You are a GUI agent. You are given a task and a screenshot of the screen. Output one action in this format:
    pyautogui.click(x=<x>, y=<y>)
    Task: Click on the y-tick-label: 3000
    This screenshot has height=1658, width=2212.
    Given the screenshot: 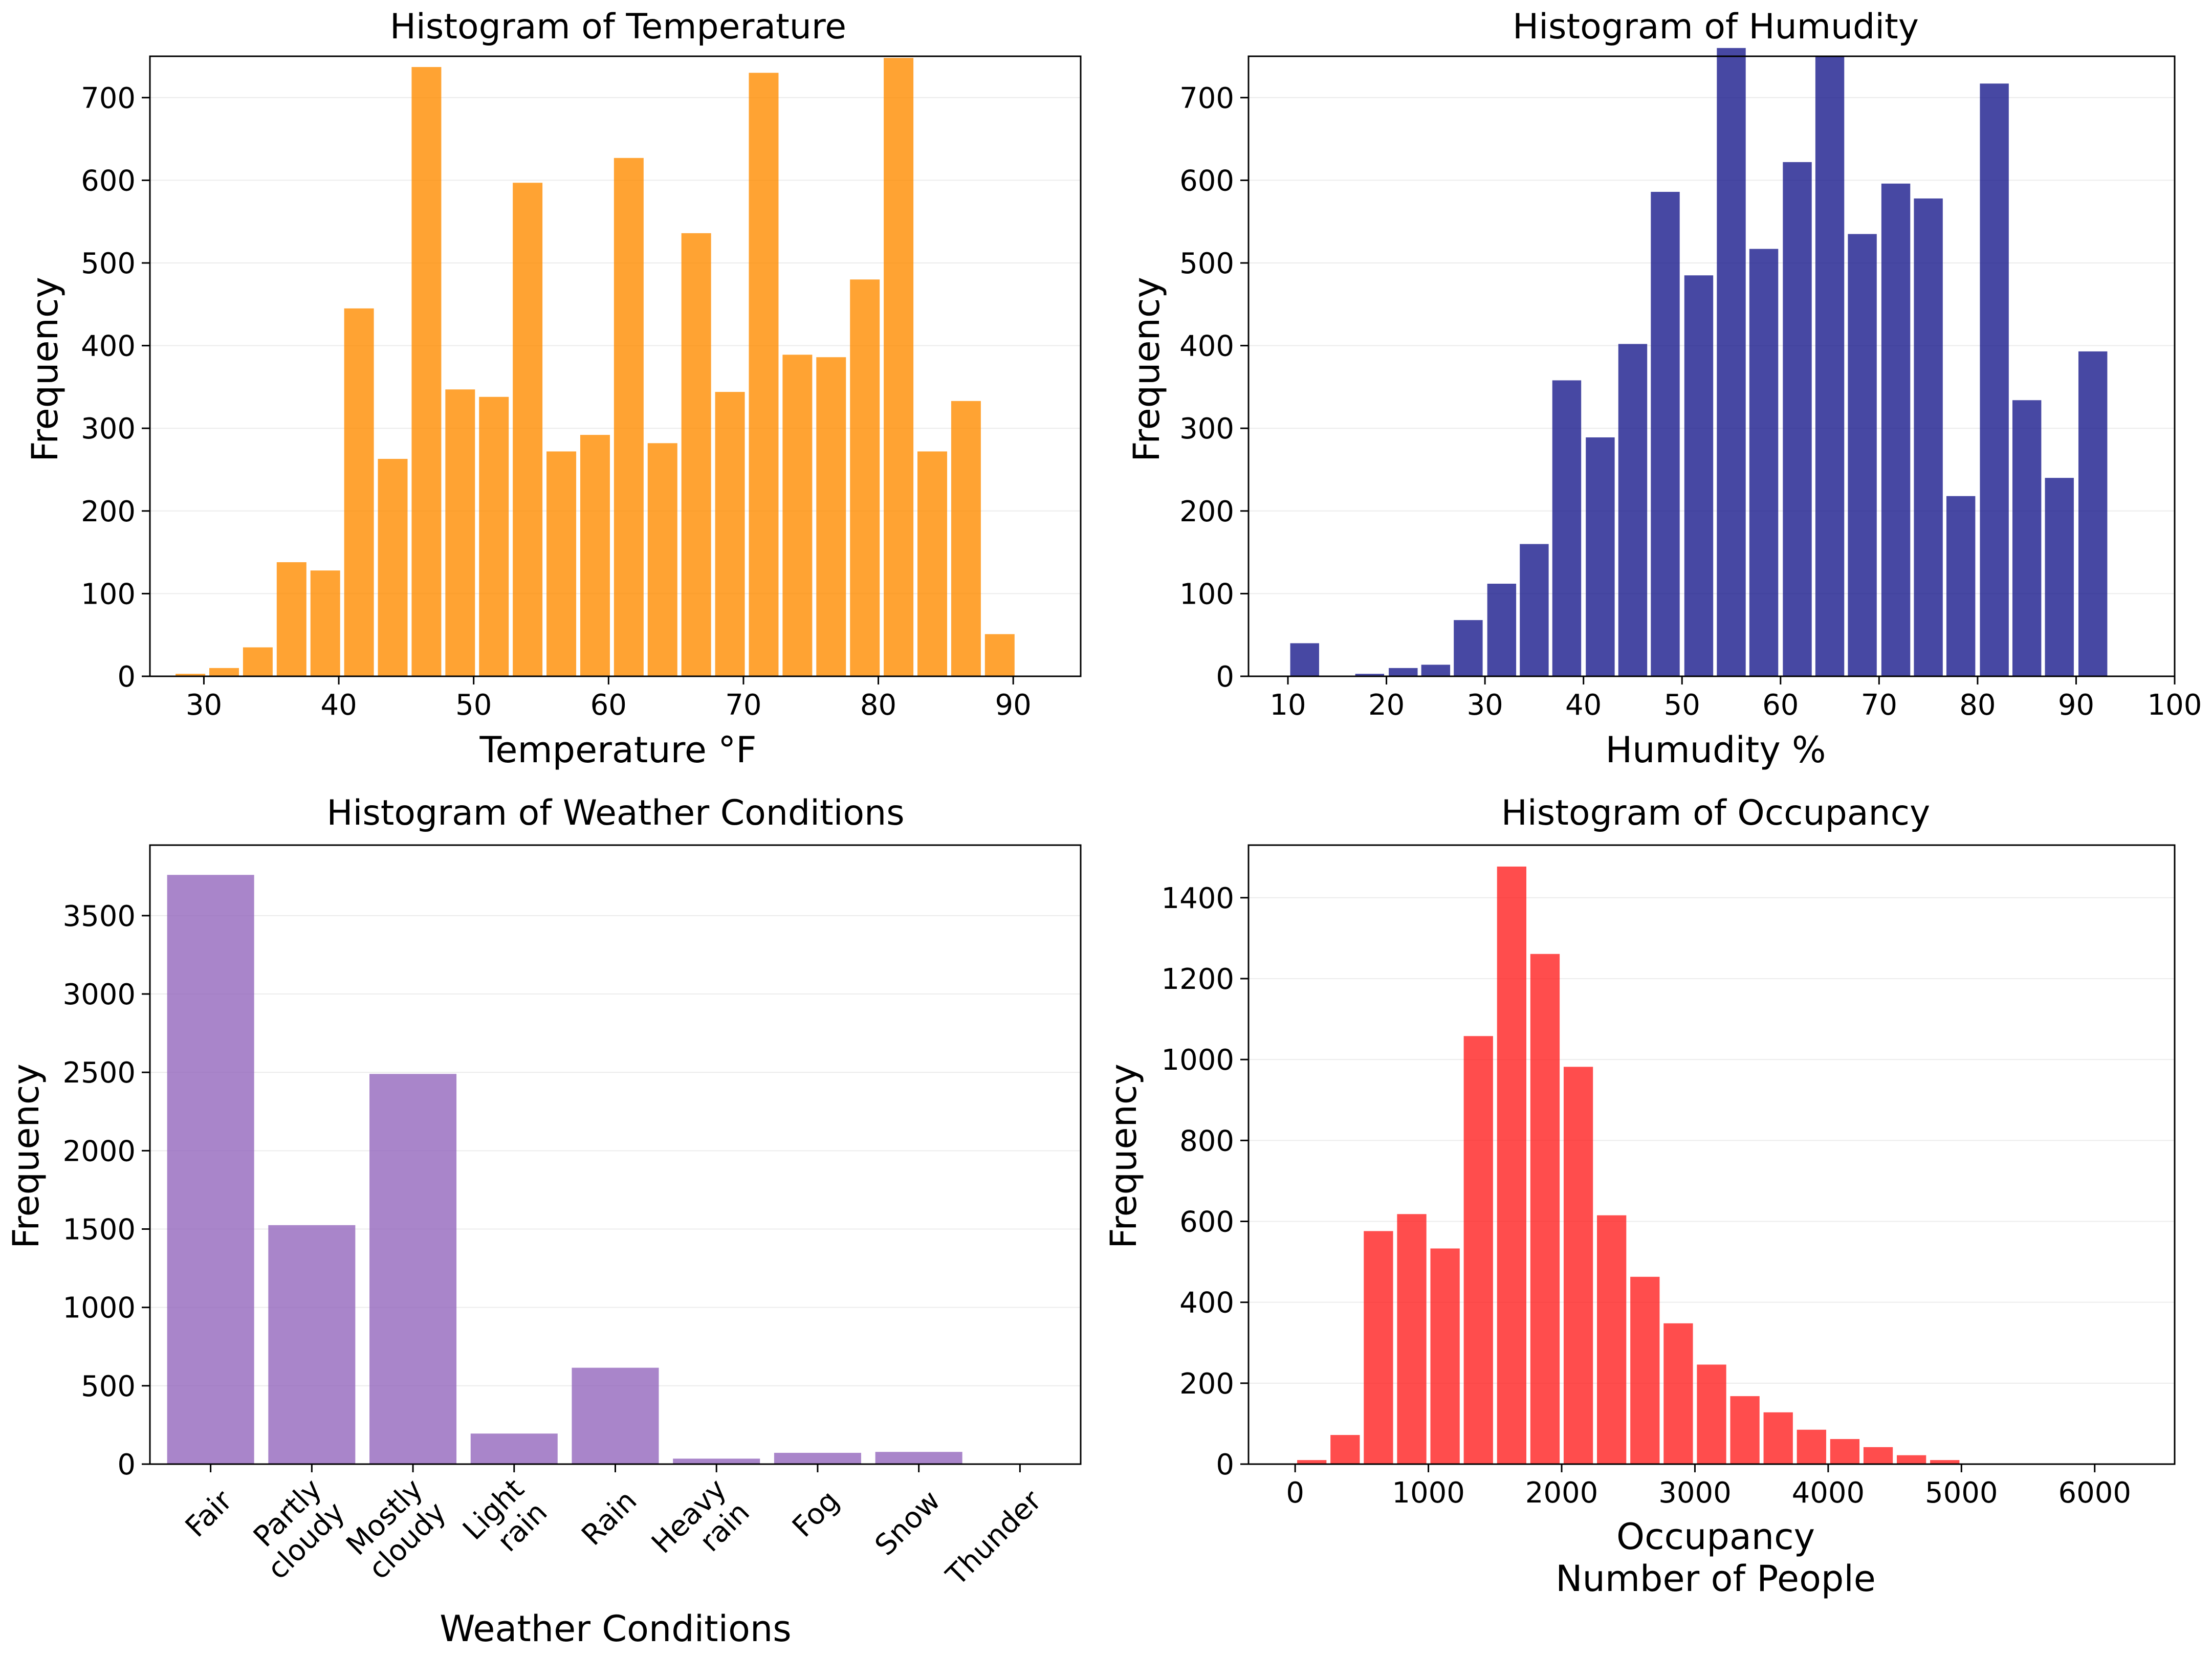 What is the action you would take?
    pyautogui.click(x=99, y=995)
    